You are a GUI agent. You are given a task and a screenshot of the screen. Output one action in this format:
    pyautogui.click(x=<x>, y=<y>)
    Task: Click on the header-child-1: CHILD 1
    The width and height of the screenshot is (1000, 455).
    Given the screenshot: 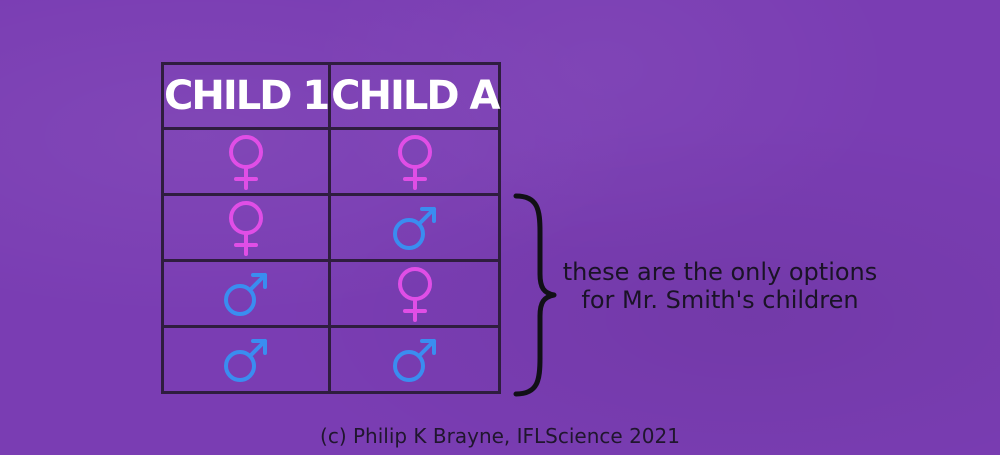 What is the action you would take?
    pyautogui.click(x=246, y=96)
    